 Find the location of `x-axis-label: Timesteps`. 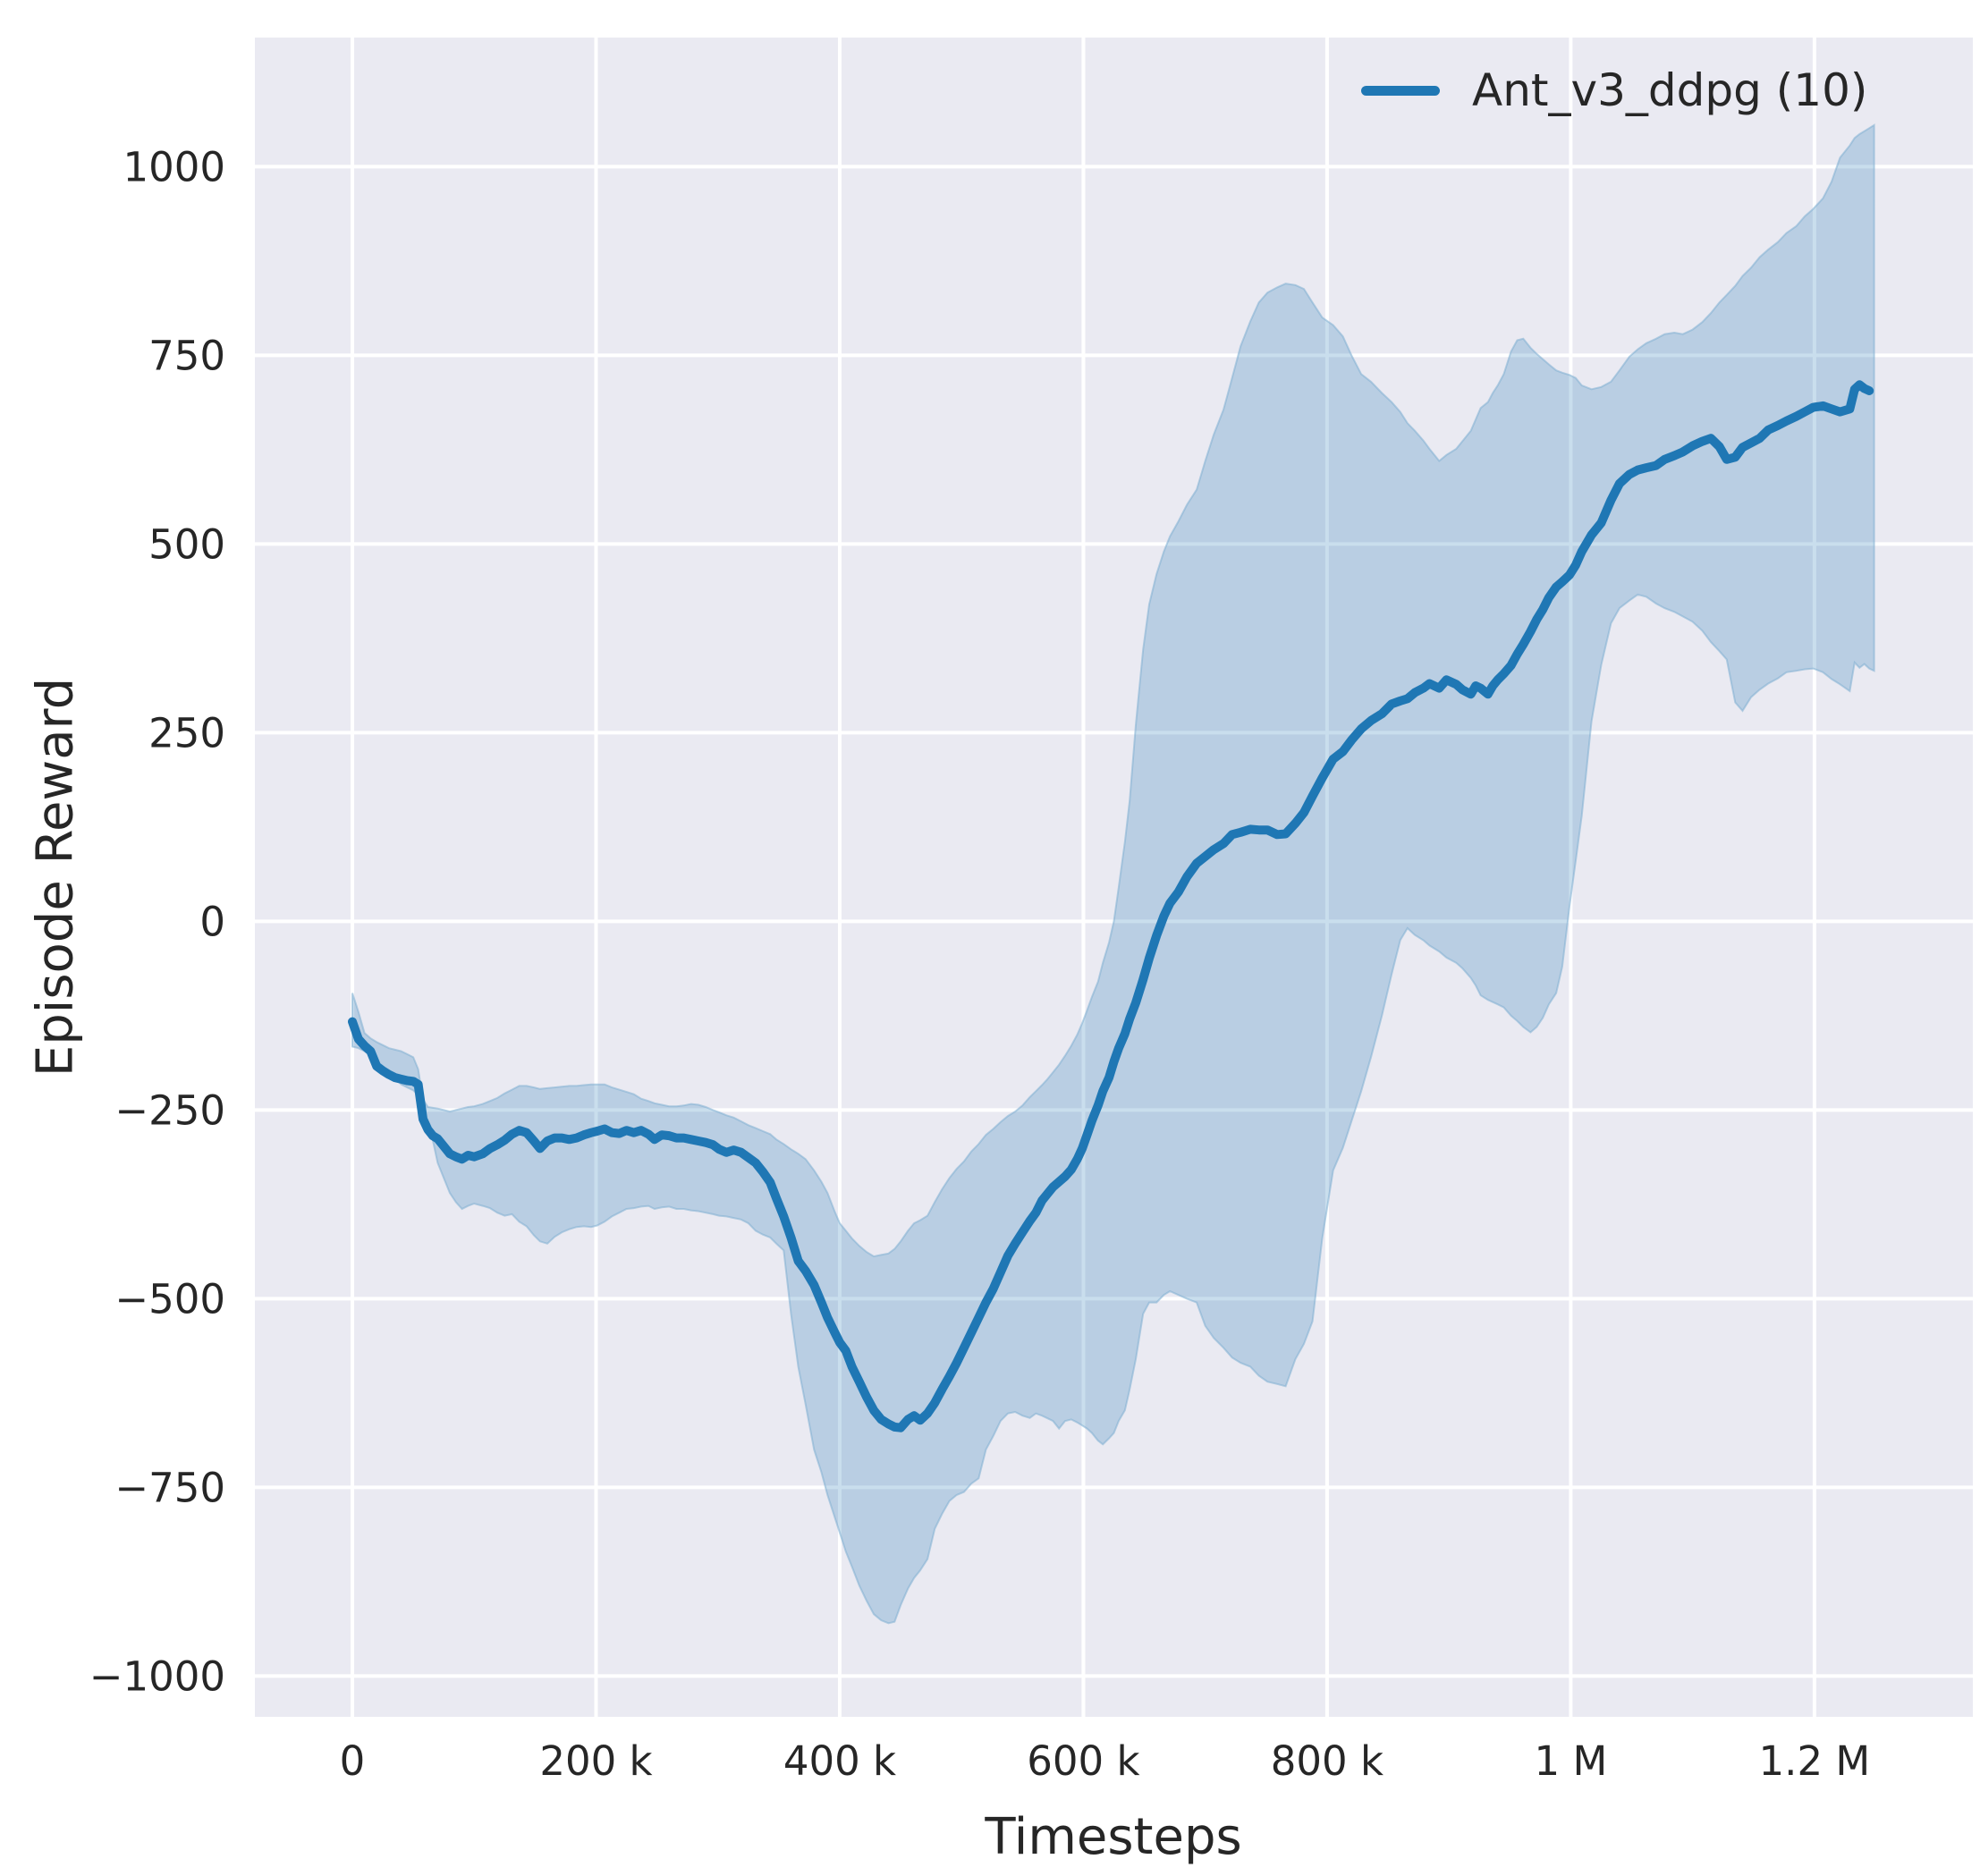

x-axis-label: Timesteps is located at coordinates (1113, 1837).